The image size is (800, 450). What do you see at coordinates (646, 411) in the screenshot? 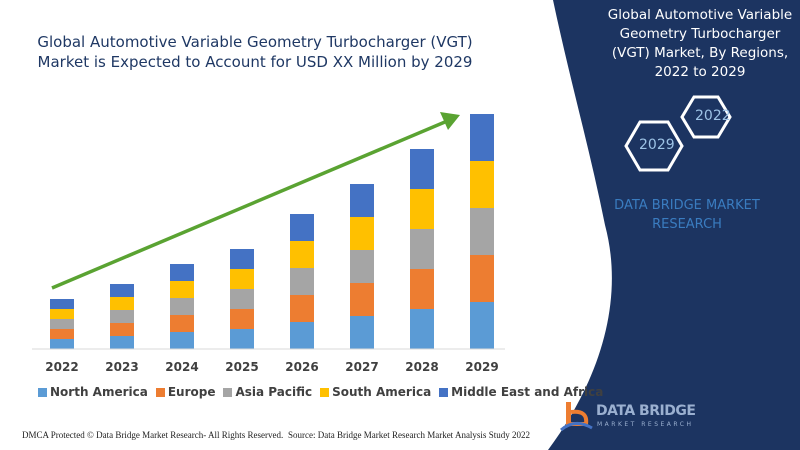
I see `logo-text: DATA BRIDGE` at bounding box center [646, 411].